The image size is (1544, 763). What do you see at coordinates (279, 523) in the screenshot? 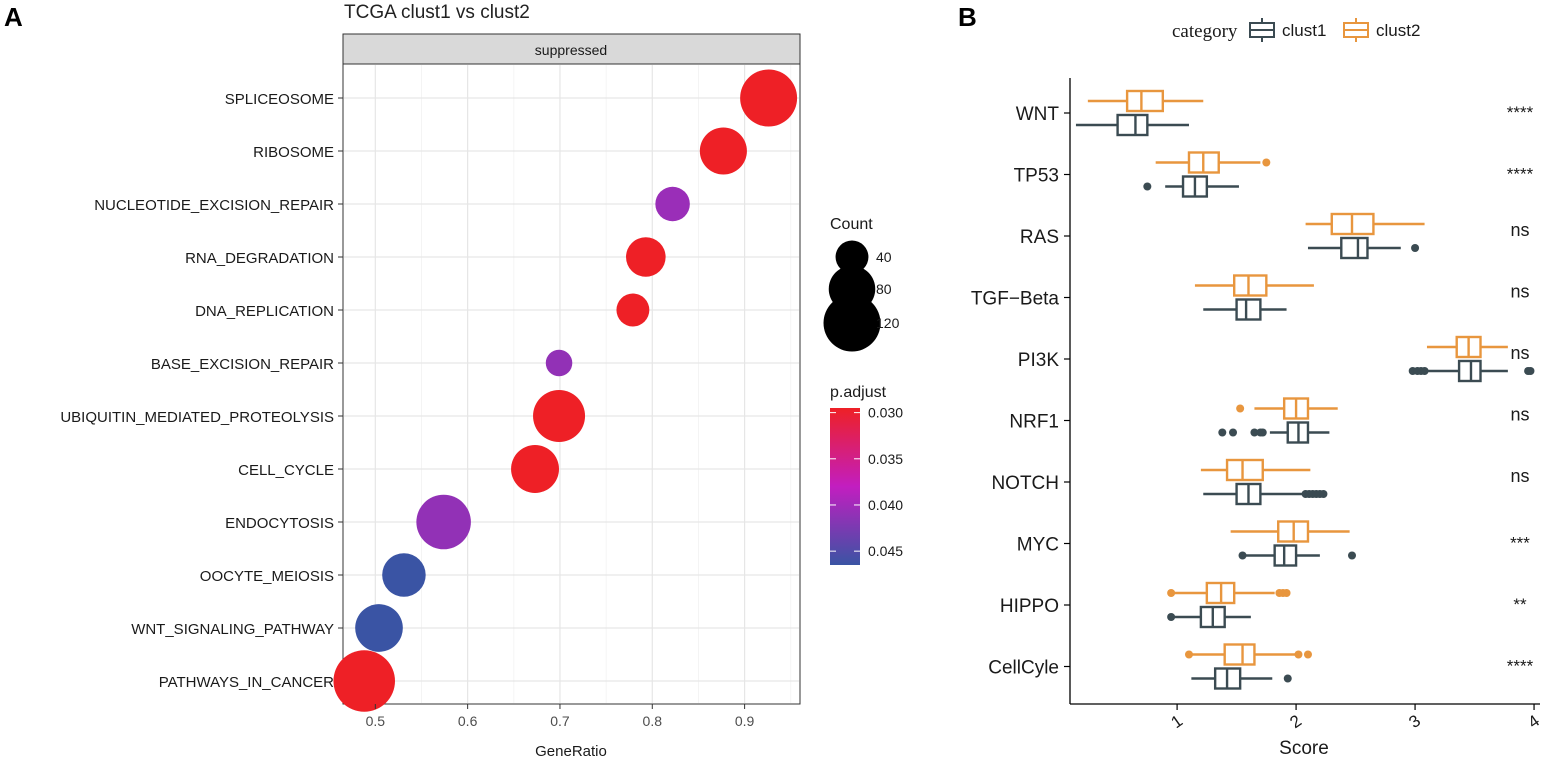
I see `pathway-label-endocytosis: ENDOCYTOSIS` at bounding box center [279, 523].